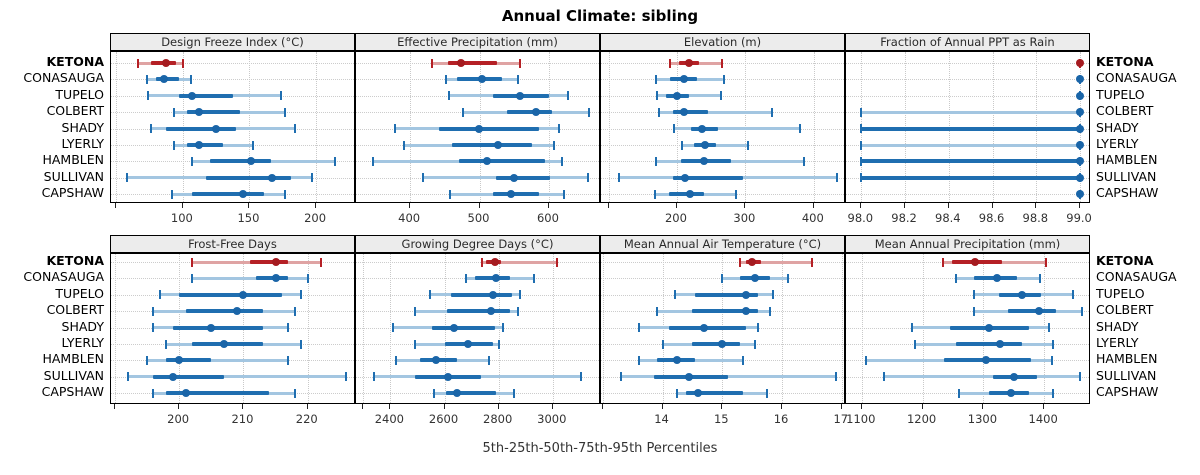 This screenshot has height=475, width=1200. Describe the element at coordinates (306, 419) in the screenshot. I see `axis-tick-label: 220` at that location.